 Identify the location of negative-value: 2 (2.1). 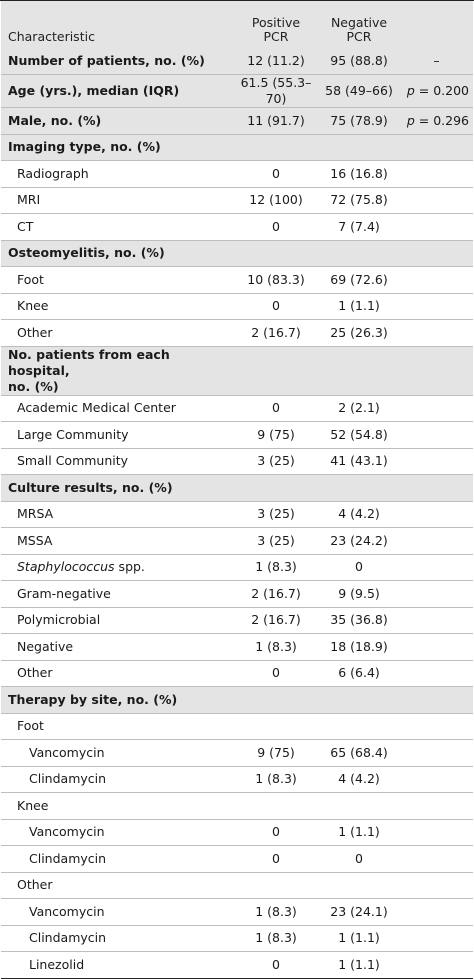
(359, 408).